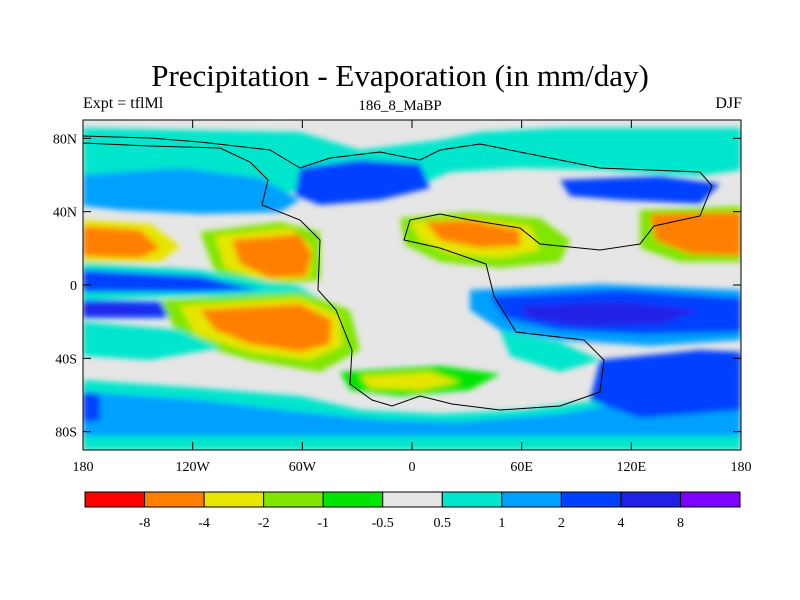 This screenshot has height=600, width=800. I want to click on region-central-pacific-orange, so click(272, 256).